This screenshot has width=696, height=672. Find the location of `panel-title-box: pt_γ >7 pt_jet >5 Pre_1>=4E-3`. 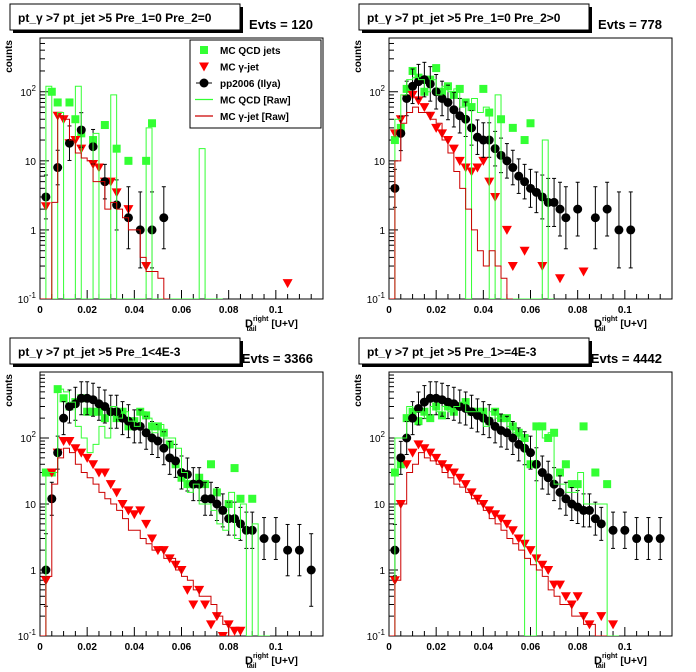

panel-title-box: pt_γ >7 pt_jet >5 Pre_1>=4E-3 is located at coordinates (475, 352).